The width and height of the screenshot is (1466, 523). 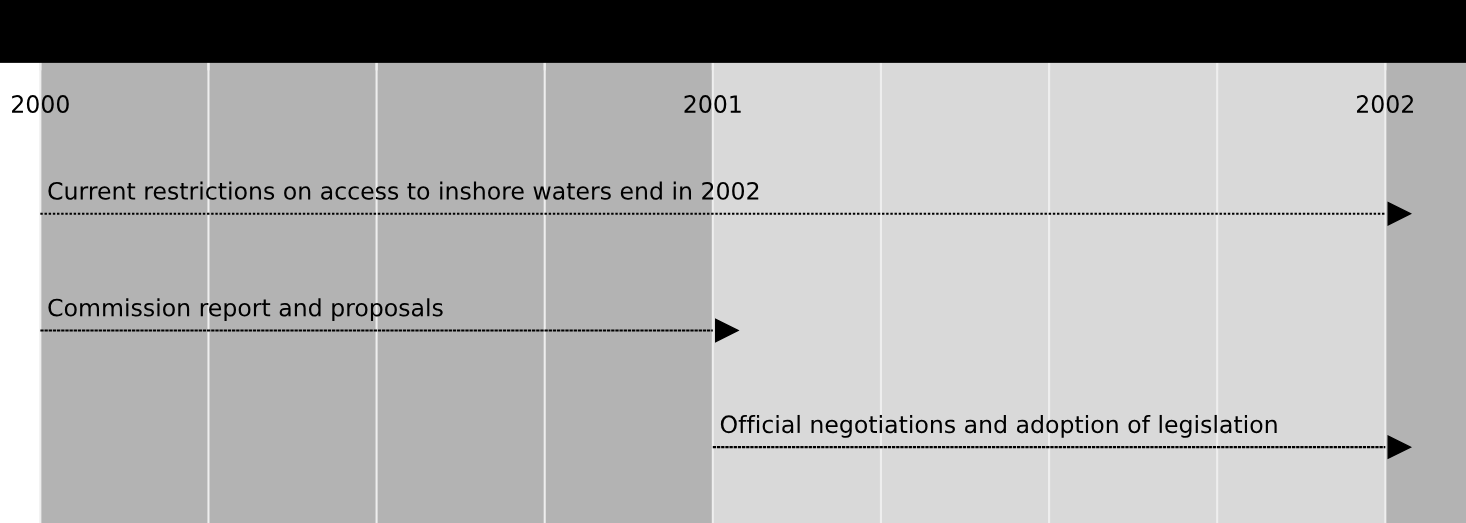 What do you see at coordinates (245, 310) in the screenshot?
I see `y-tick-label: Commission report and proposals` at bounding box center [245, 310].